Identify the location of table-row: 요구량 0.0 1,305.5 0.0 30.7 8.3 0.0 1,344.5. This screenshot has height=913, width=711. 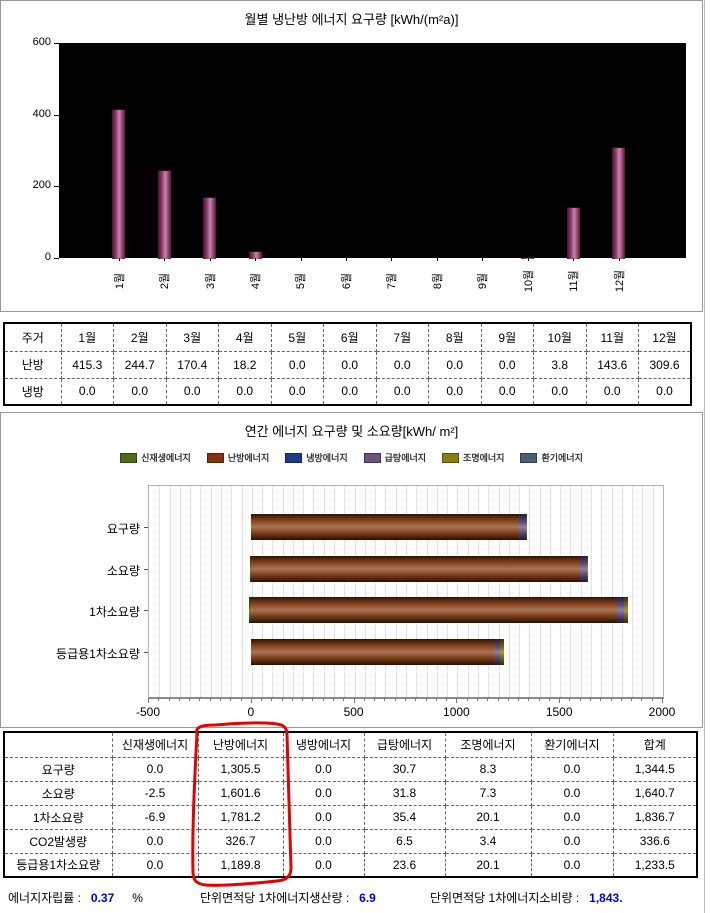
(350, 769).